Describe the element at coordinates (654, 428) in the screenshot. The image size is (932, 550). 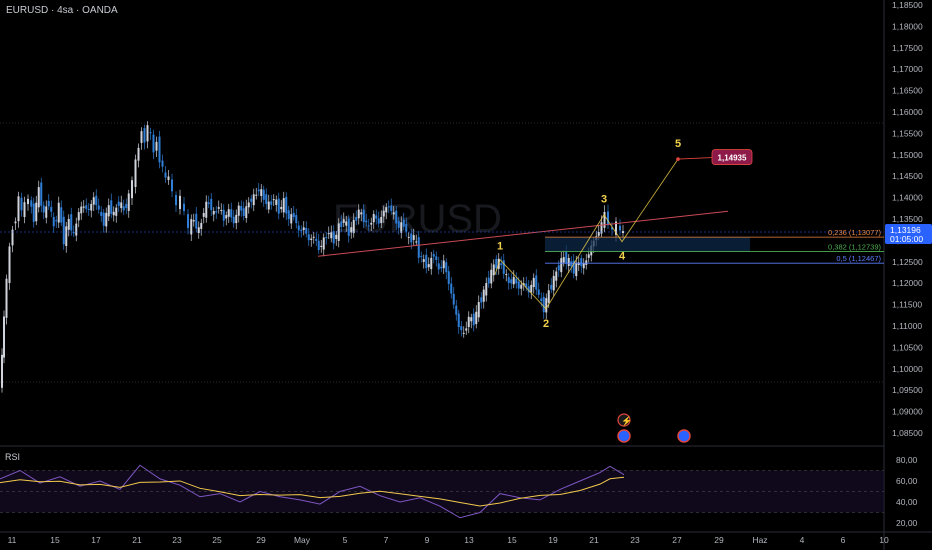
I see `event-icons: ⚡` at that location.